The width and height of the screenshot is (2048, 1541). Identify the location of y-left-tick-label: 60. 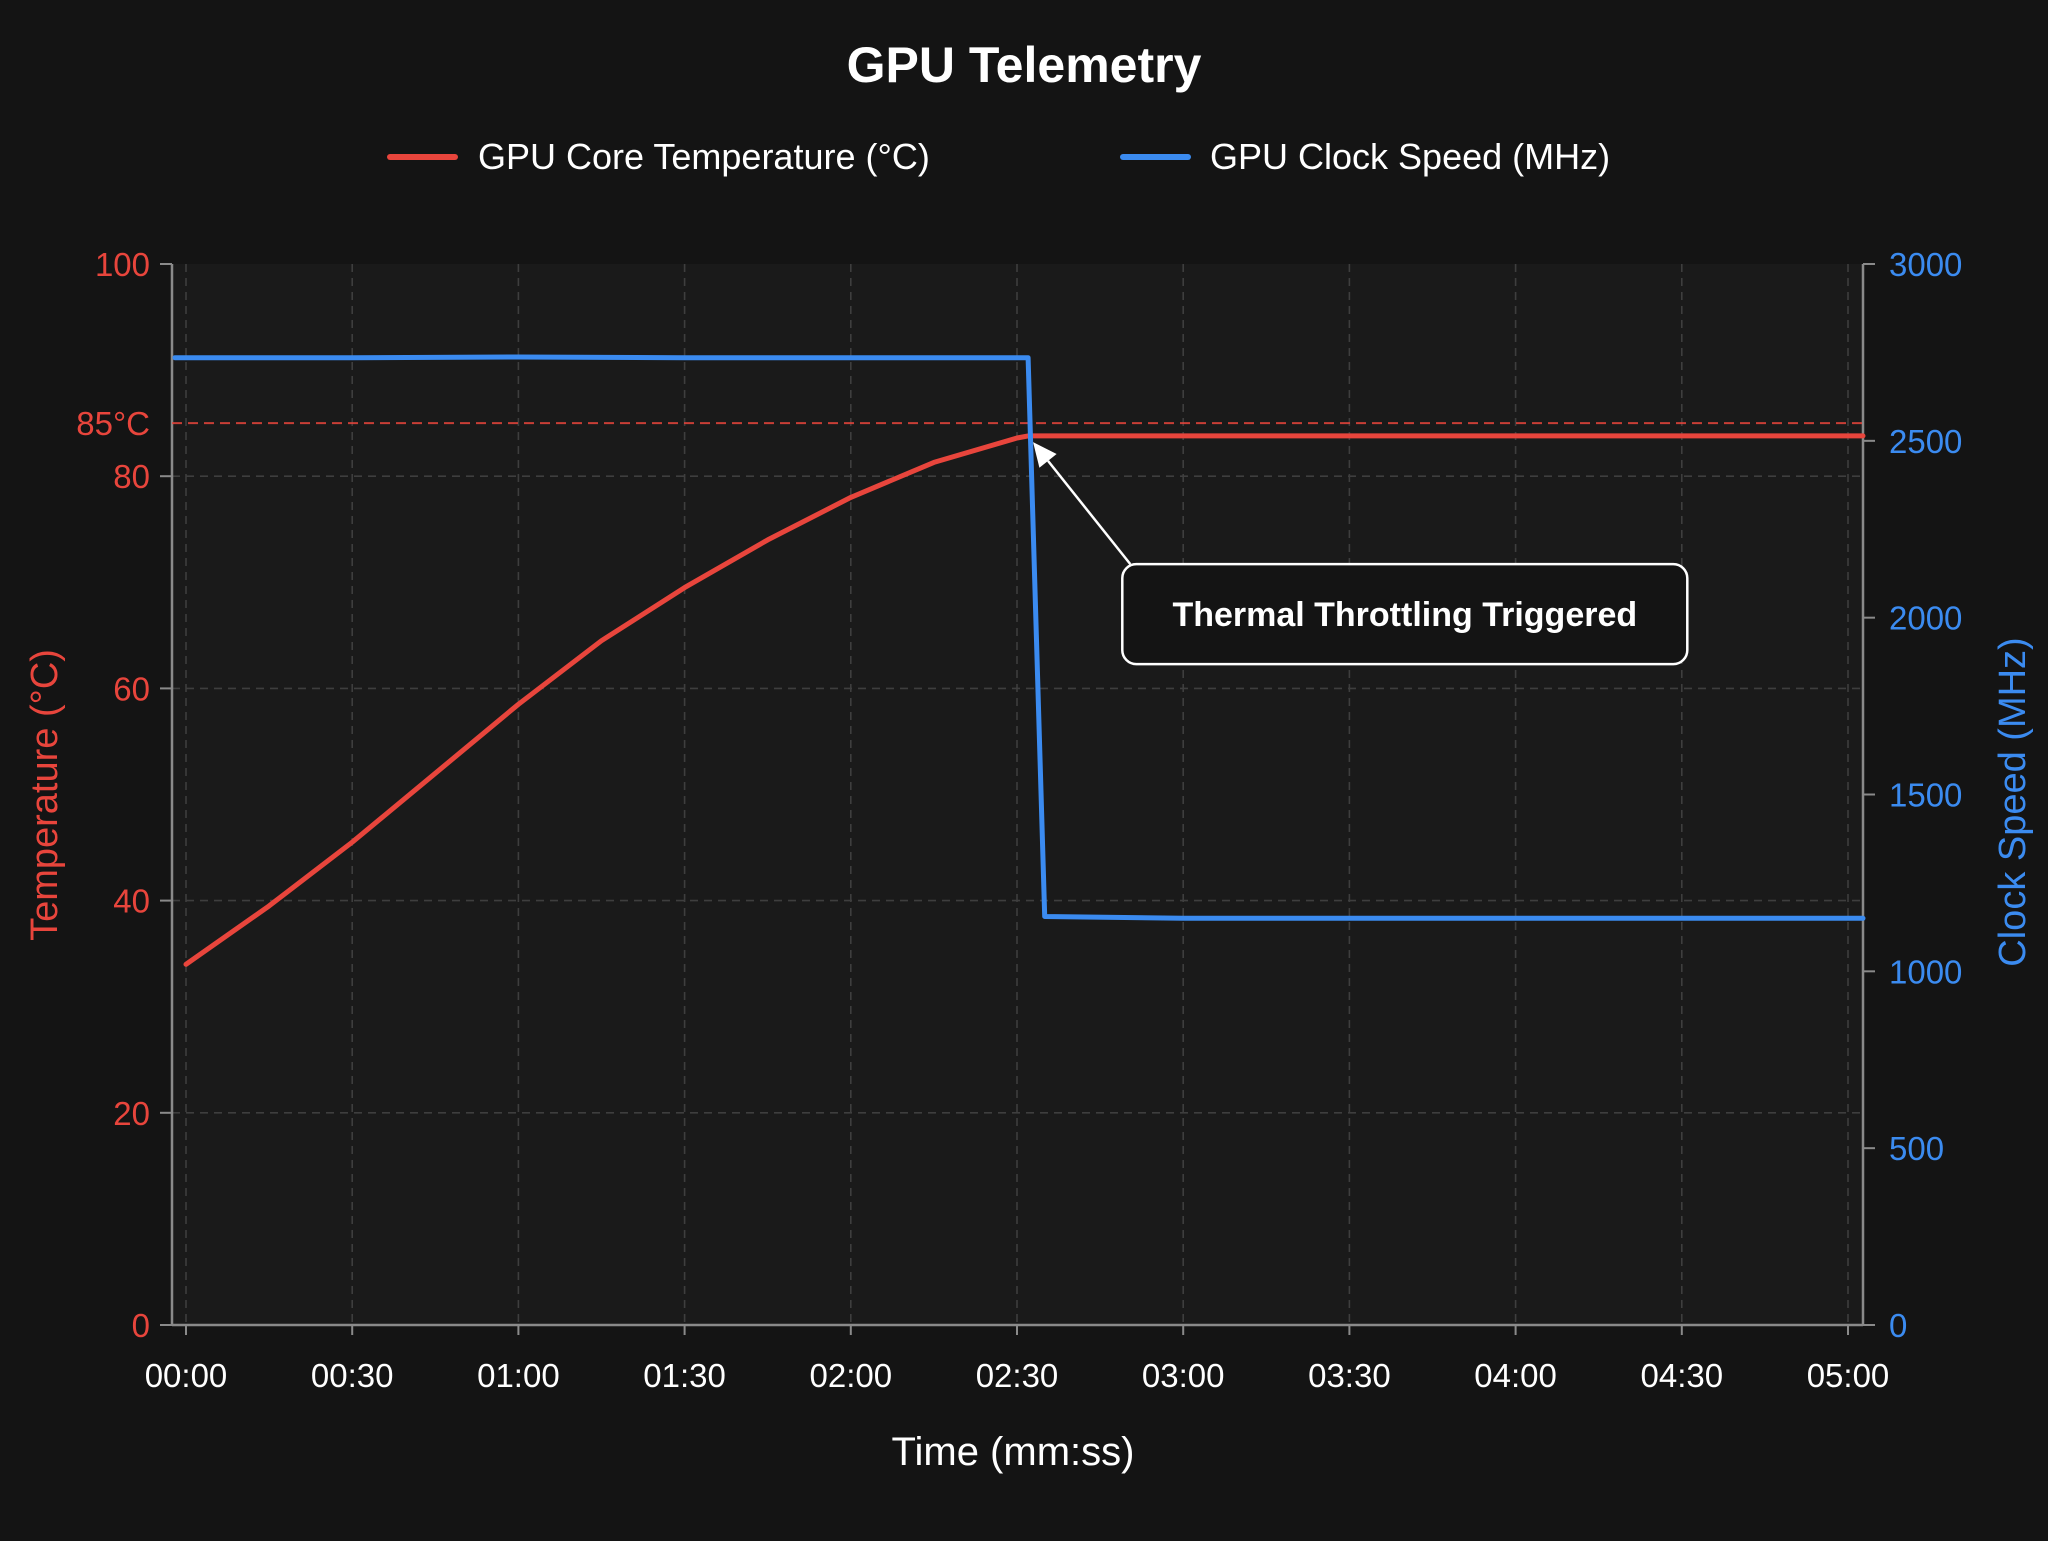
(131, 688).